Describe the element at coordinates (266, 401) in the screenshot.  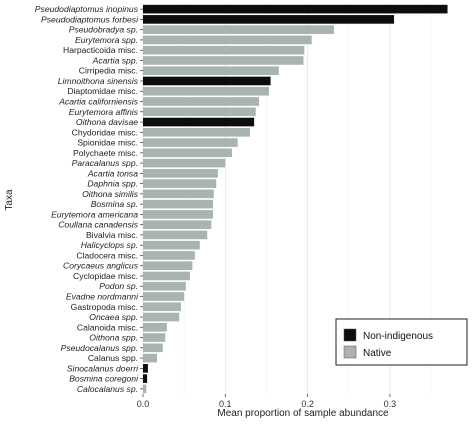
I see `x-axis: 0.0 0.1 0.2 0.3` at that location.